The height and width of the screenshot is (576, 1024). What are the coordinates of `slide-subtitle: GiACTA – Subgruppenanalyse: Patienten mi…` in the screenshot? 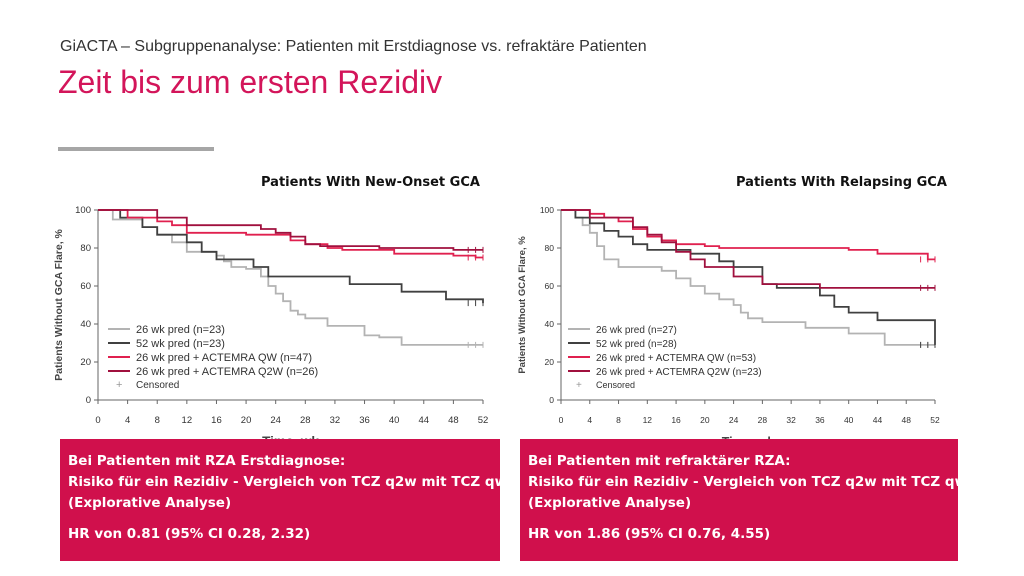 It's located at (353, 46).